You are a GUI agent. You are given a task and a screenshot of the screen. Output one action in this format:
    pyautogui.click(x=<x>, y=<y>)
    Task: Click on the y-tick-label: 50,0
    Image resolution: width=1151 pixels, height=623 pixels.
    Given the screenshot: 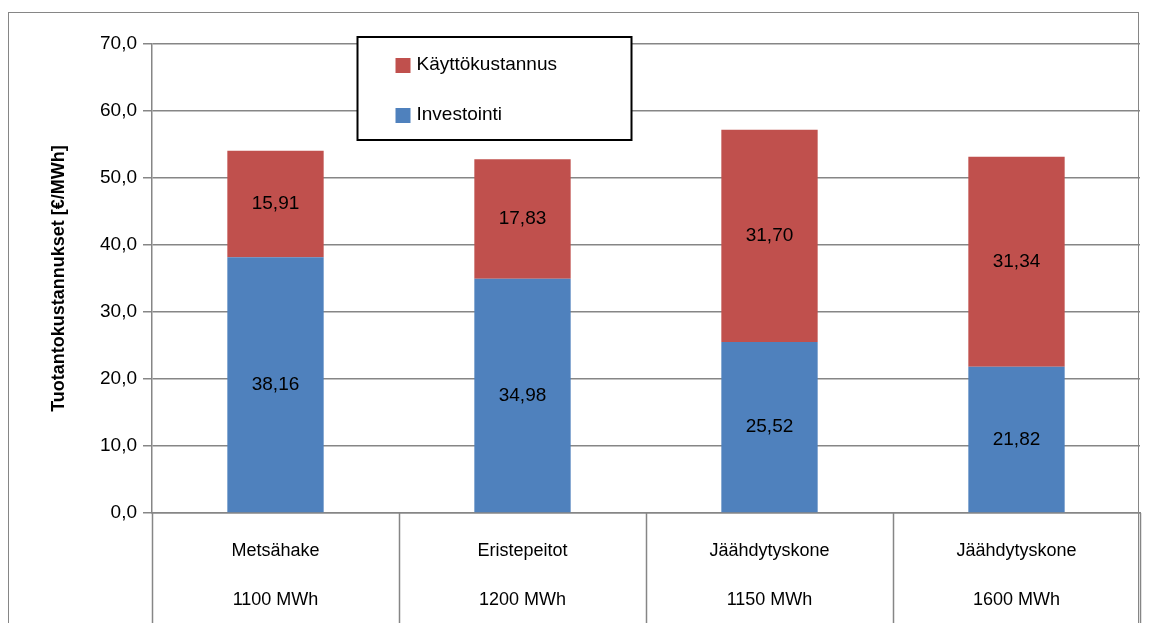 What is the action you would take?
    pyautogui.click(x=118, y=177)
    